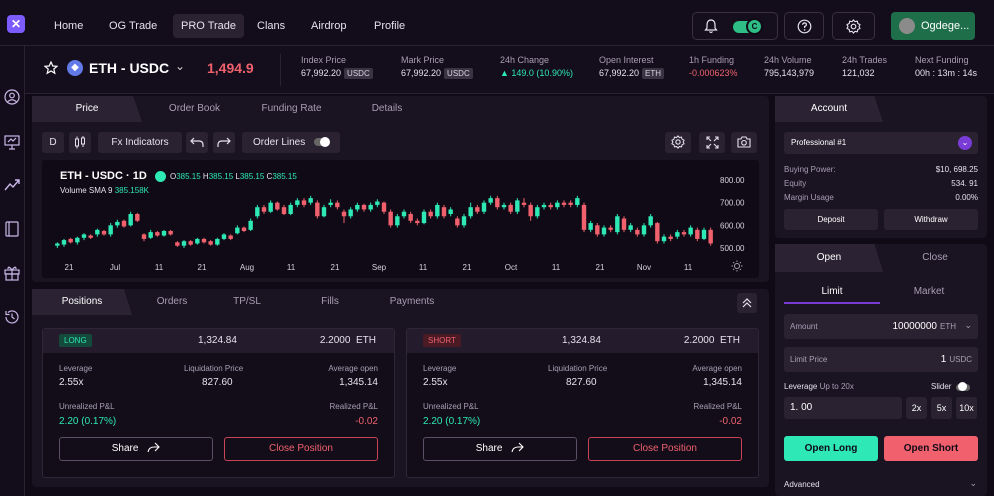 This screenshot has width=994, height=496. I want to click on nav-airdrop: Airdrop, so click(329, 26).